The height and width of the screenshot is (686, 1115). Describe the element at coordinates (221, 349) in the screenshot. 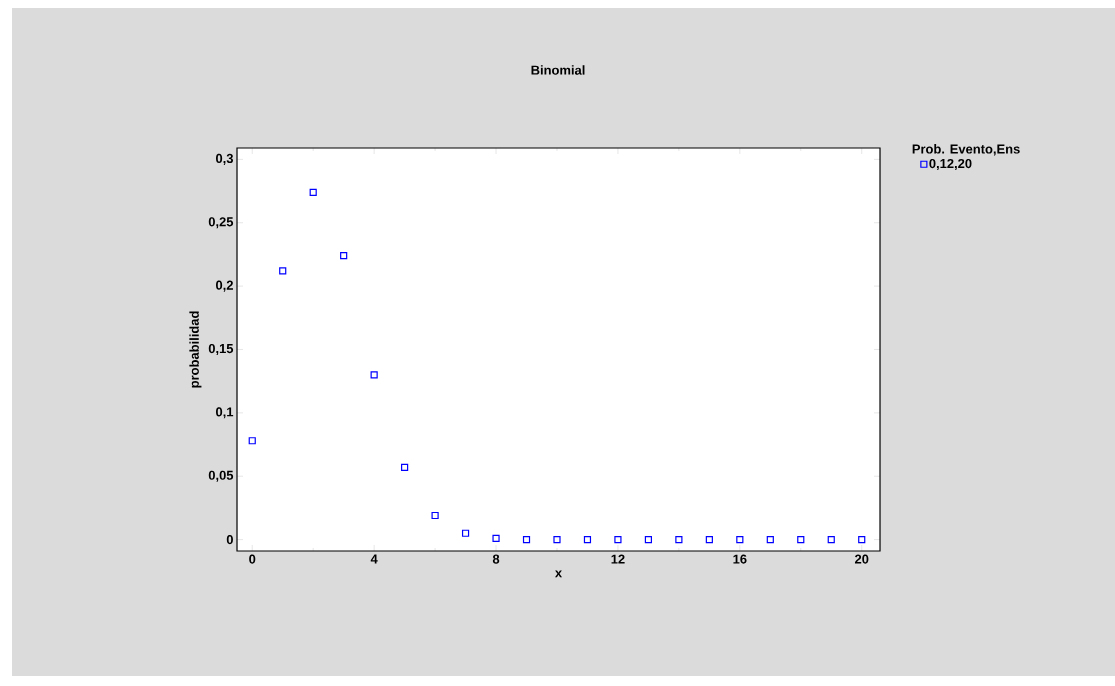

I see `y-tick-label: 0,15` at that location.